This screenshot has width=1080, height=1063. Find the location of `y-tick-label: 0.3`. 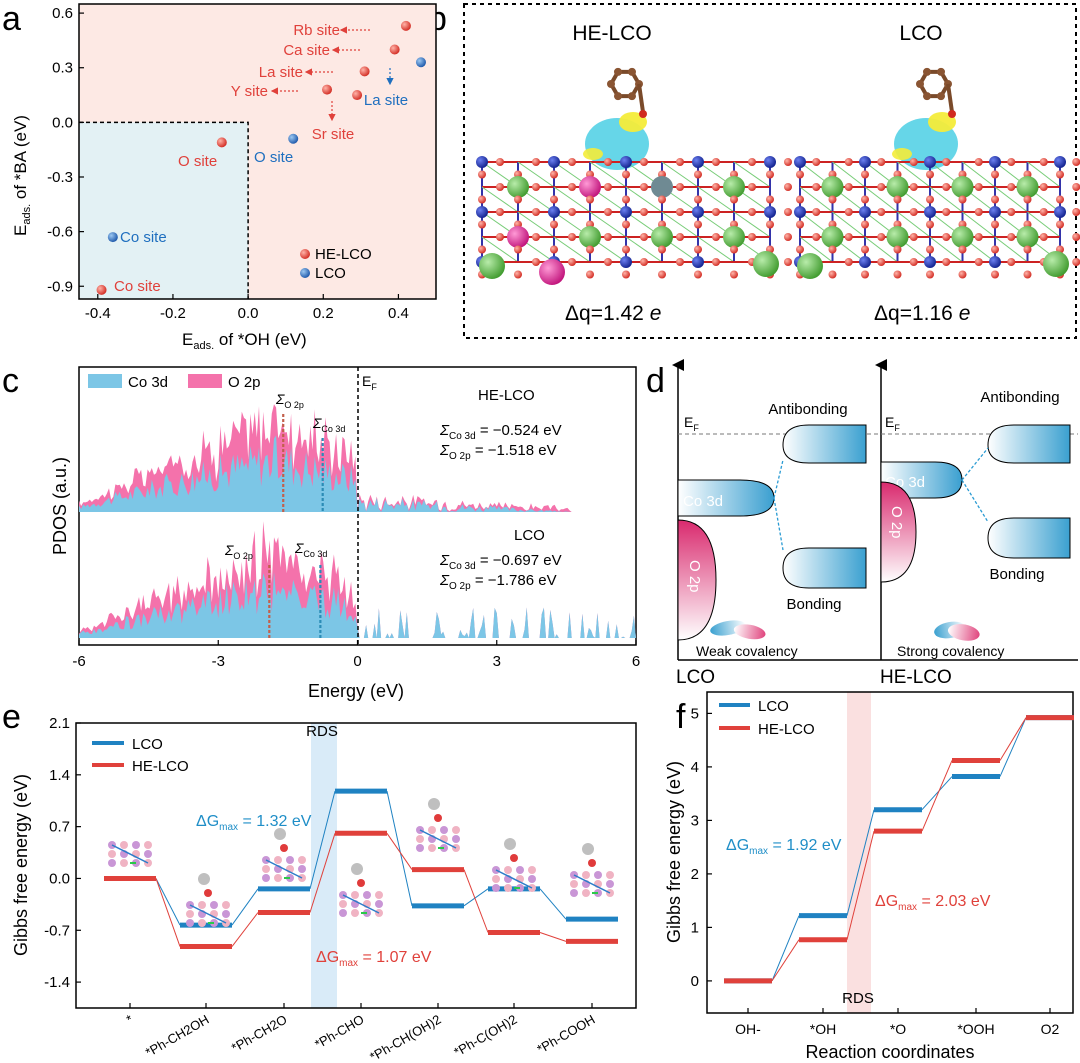

y-tick-label: 0.3 is located at coordinates (62, 68).